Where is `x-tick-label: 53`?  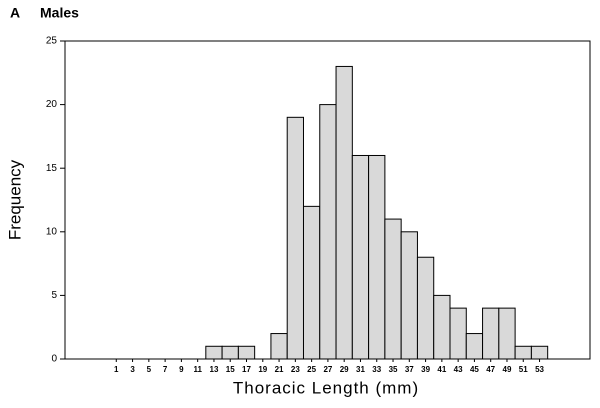
x-tick-label: 53 is located at coordinates (539, 369).